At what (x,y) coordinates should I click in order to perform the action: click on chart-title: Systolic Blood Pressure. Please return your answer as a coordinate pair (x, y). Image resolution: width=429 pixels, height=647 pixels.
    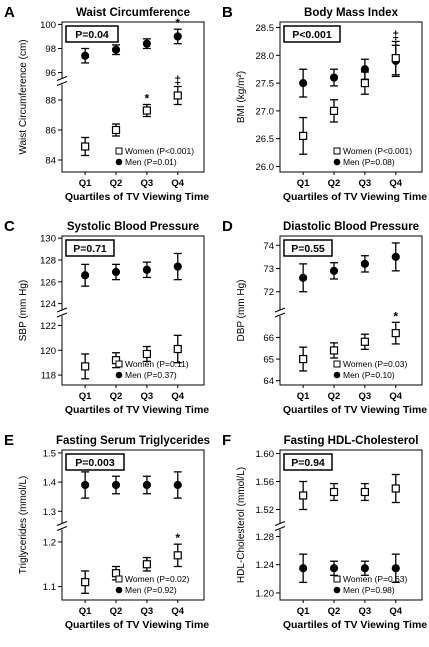
    Looking at the image, I should click on (133, 227).